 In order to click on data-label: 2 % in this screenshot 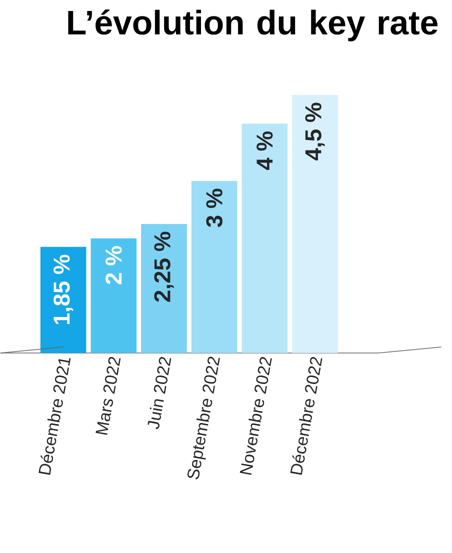, I will do `click(113, 265)`.